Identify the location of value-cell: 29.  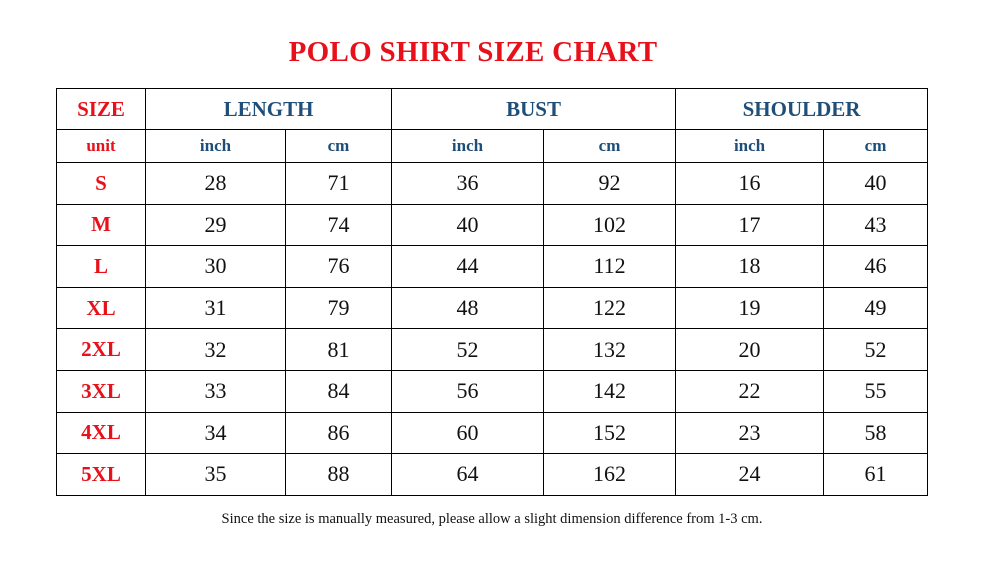
(215, 225).